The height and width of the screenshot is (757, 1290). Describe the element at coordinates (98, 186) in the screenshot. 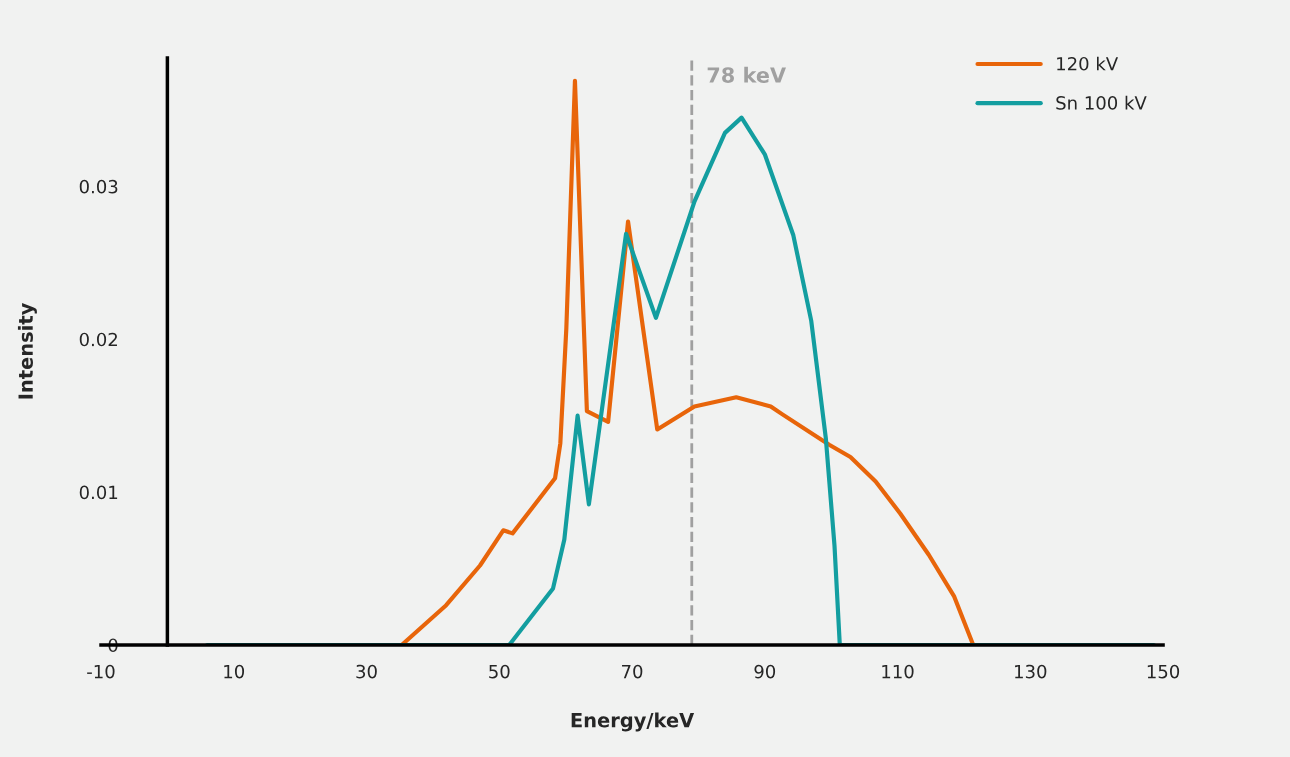

I see `y-tick-label: 0.03` at that location.